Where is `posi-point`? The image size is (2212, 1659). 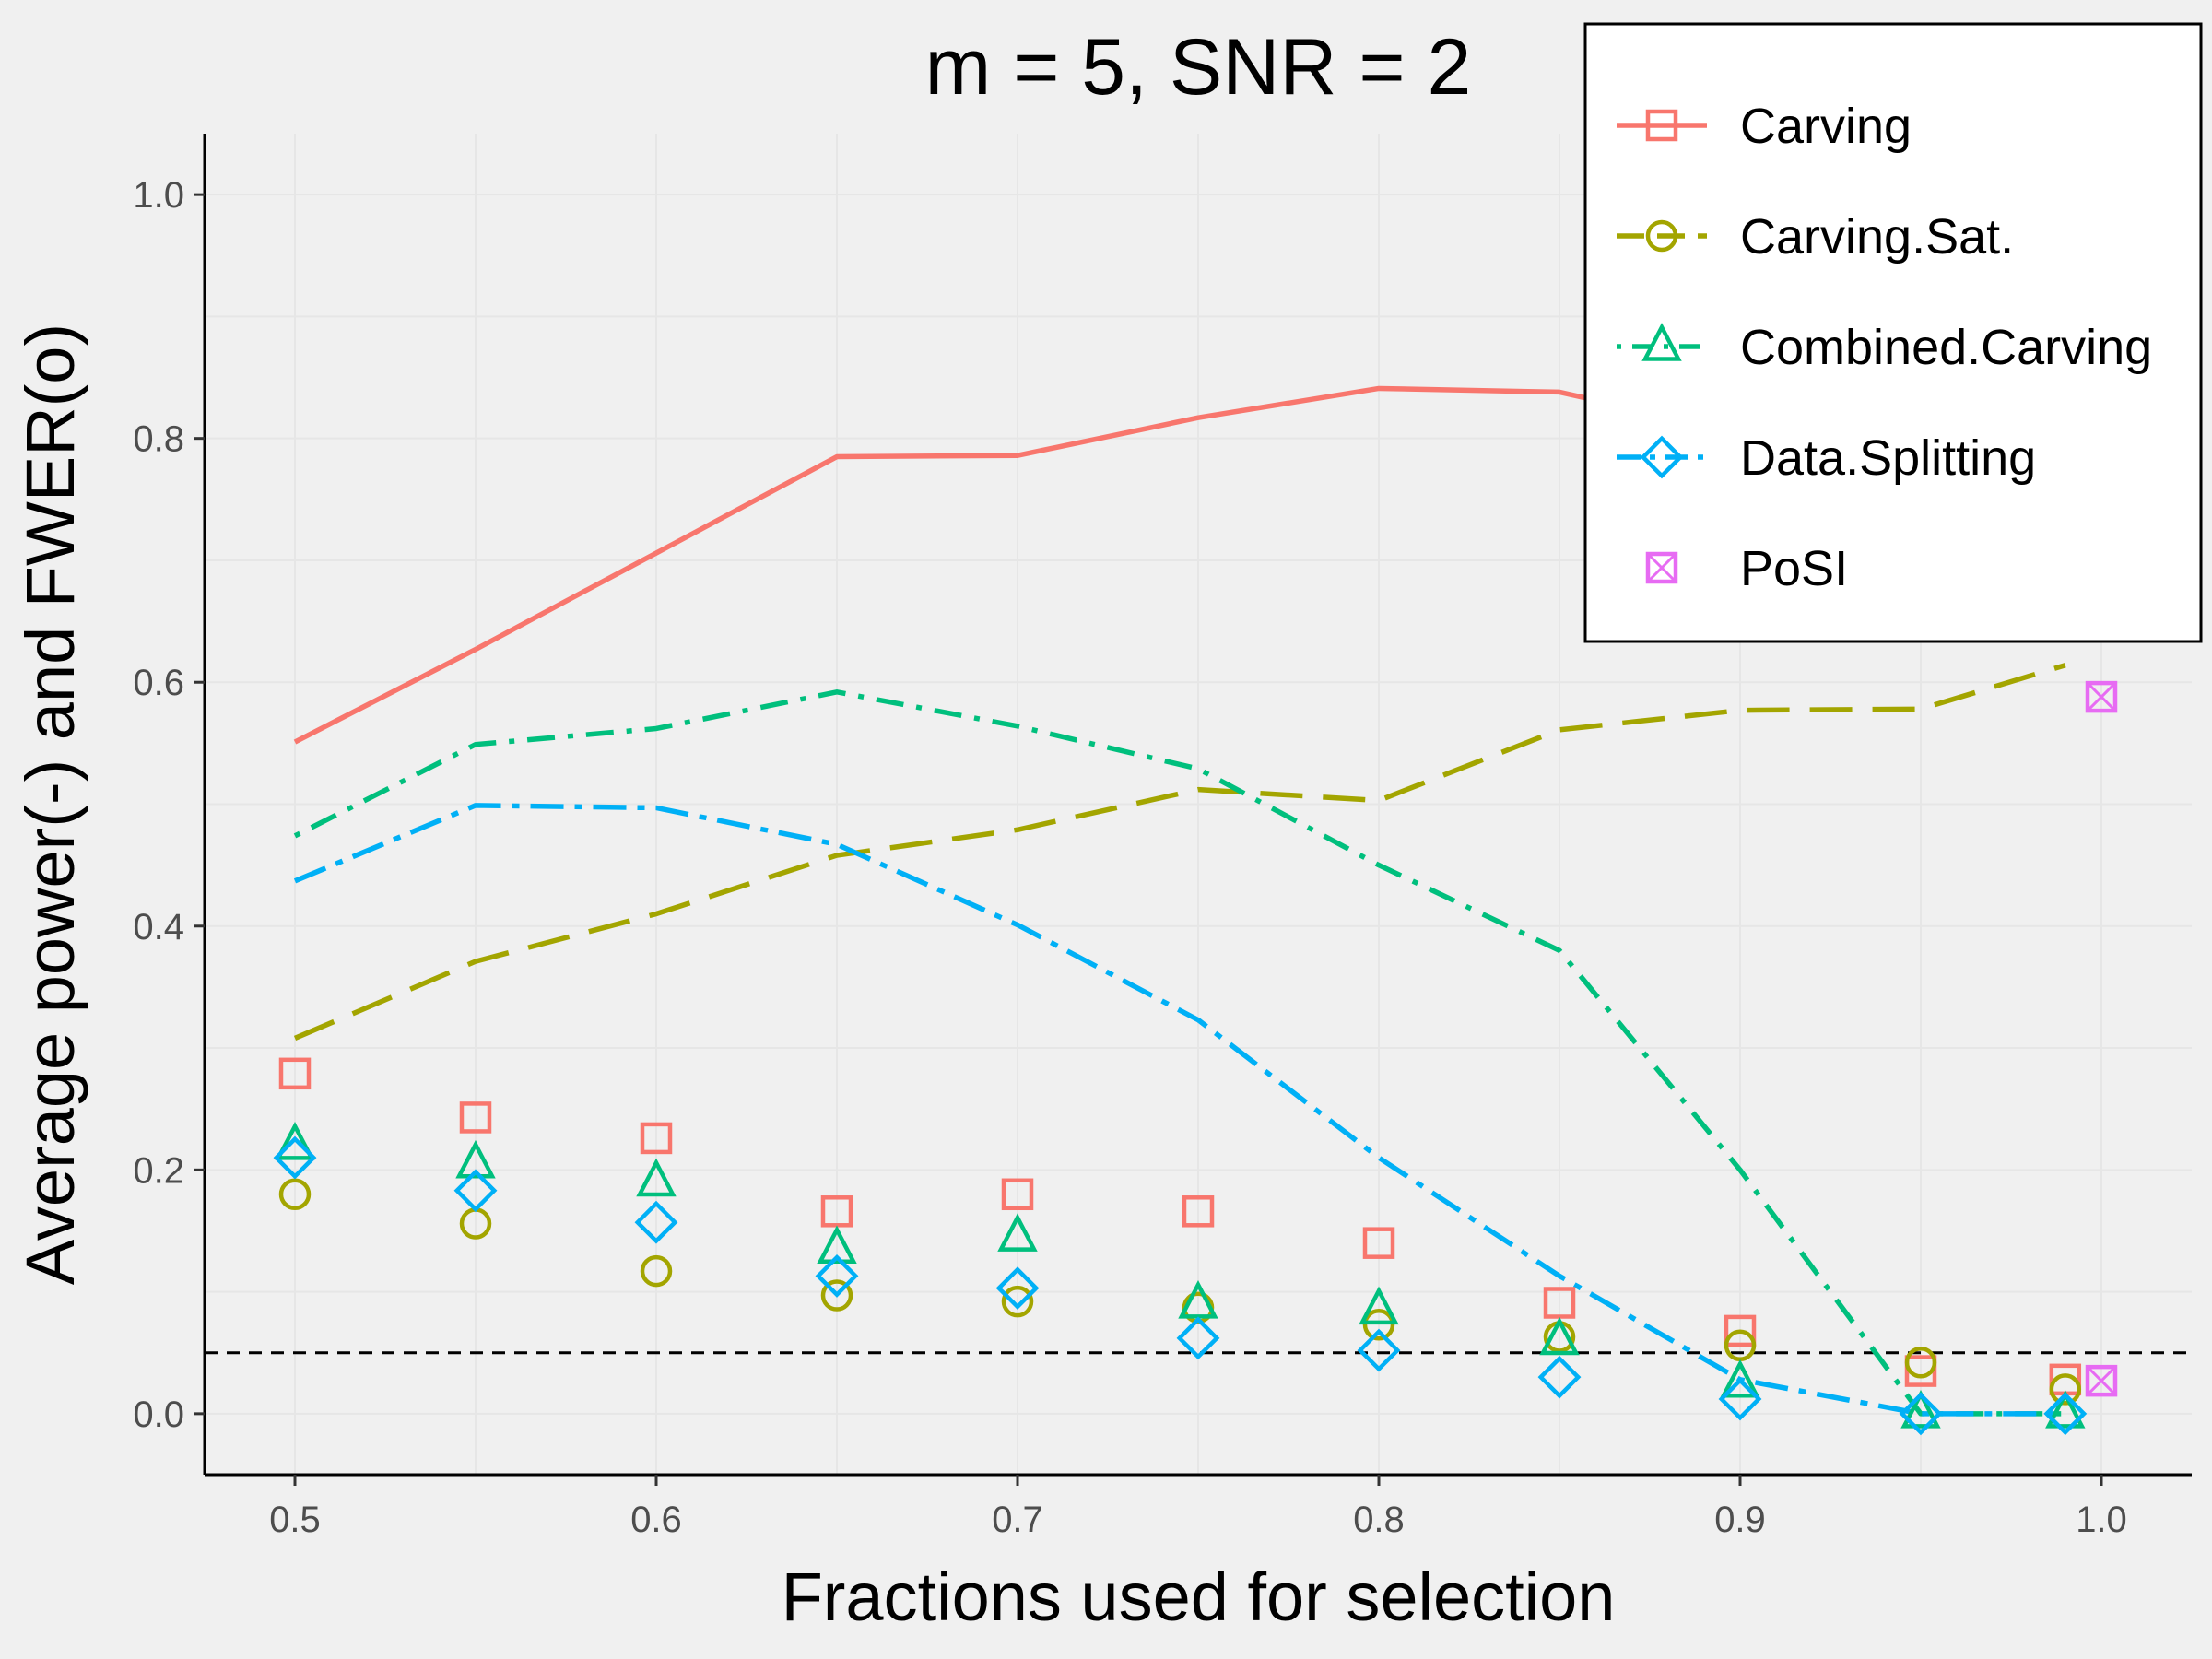 posi-point is located at coordinates (2101, 1380).